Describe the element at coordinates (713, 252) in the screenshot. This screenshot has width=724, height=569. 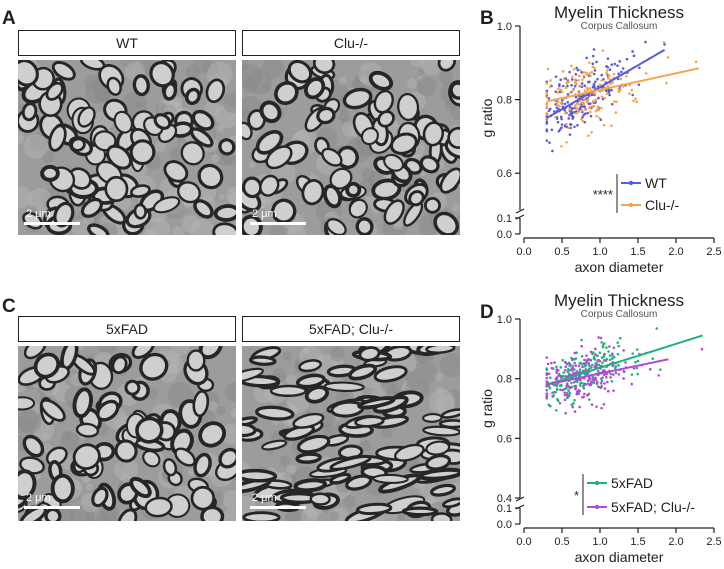
I see `x-tick-label: 2.5` at that location.